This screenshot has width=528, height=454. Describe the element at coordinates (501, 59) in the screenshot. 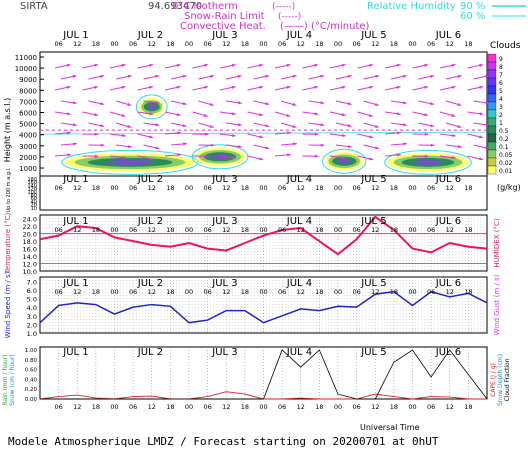

I see `colorbar-label: 9` at that location.